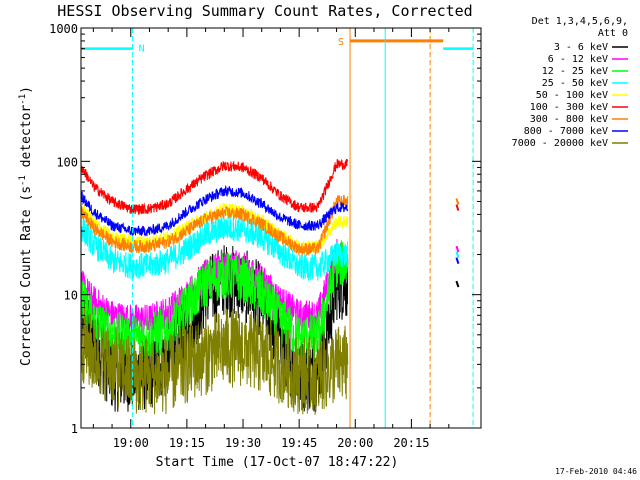 This screenshot has width=640, height=480. I want to click on y-axis-label-sup1: -1, so click(23, 180).